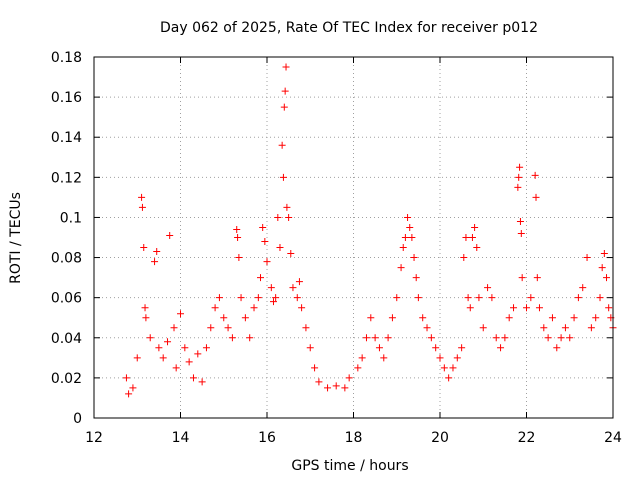  What do you see at coordinates (613, 438) in the screenshot?
I see `x-tick-label: 24` at bounding box center [613, 438].